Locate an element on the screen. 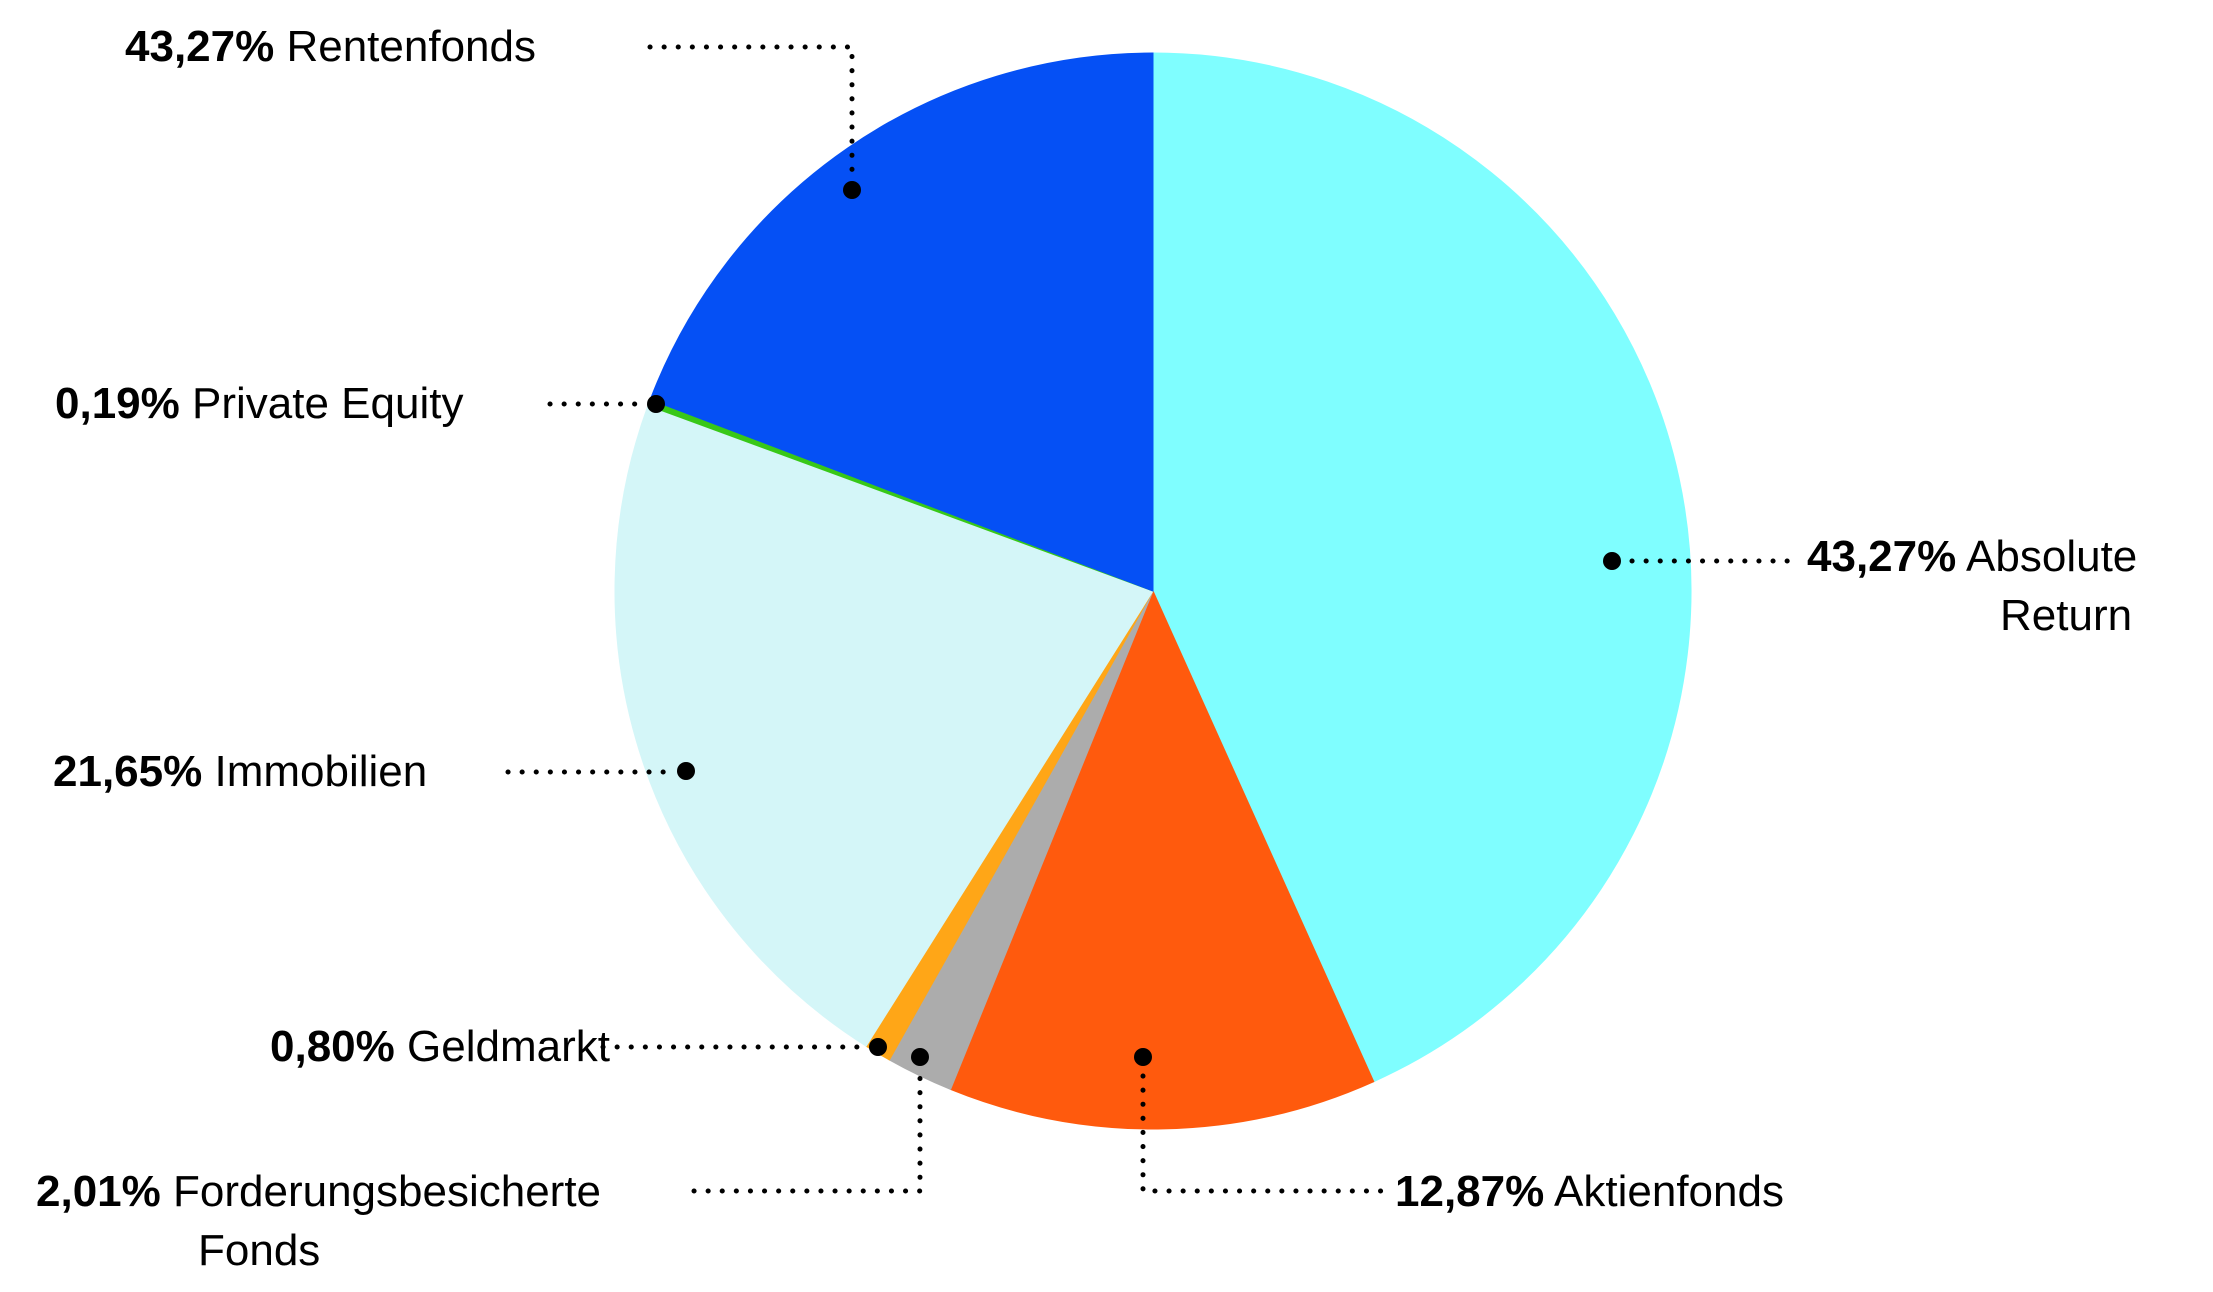 Image resolution: width=2213 pixels, height=1292 pixels. label-forderungsbesicherte-fonds-line2: Fonds is located at coordinates (259, 1250).